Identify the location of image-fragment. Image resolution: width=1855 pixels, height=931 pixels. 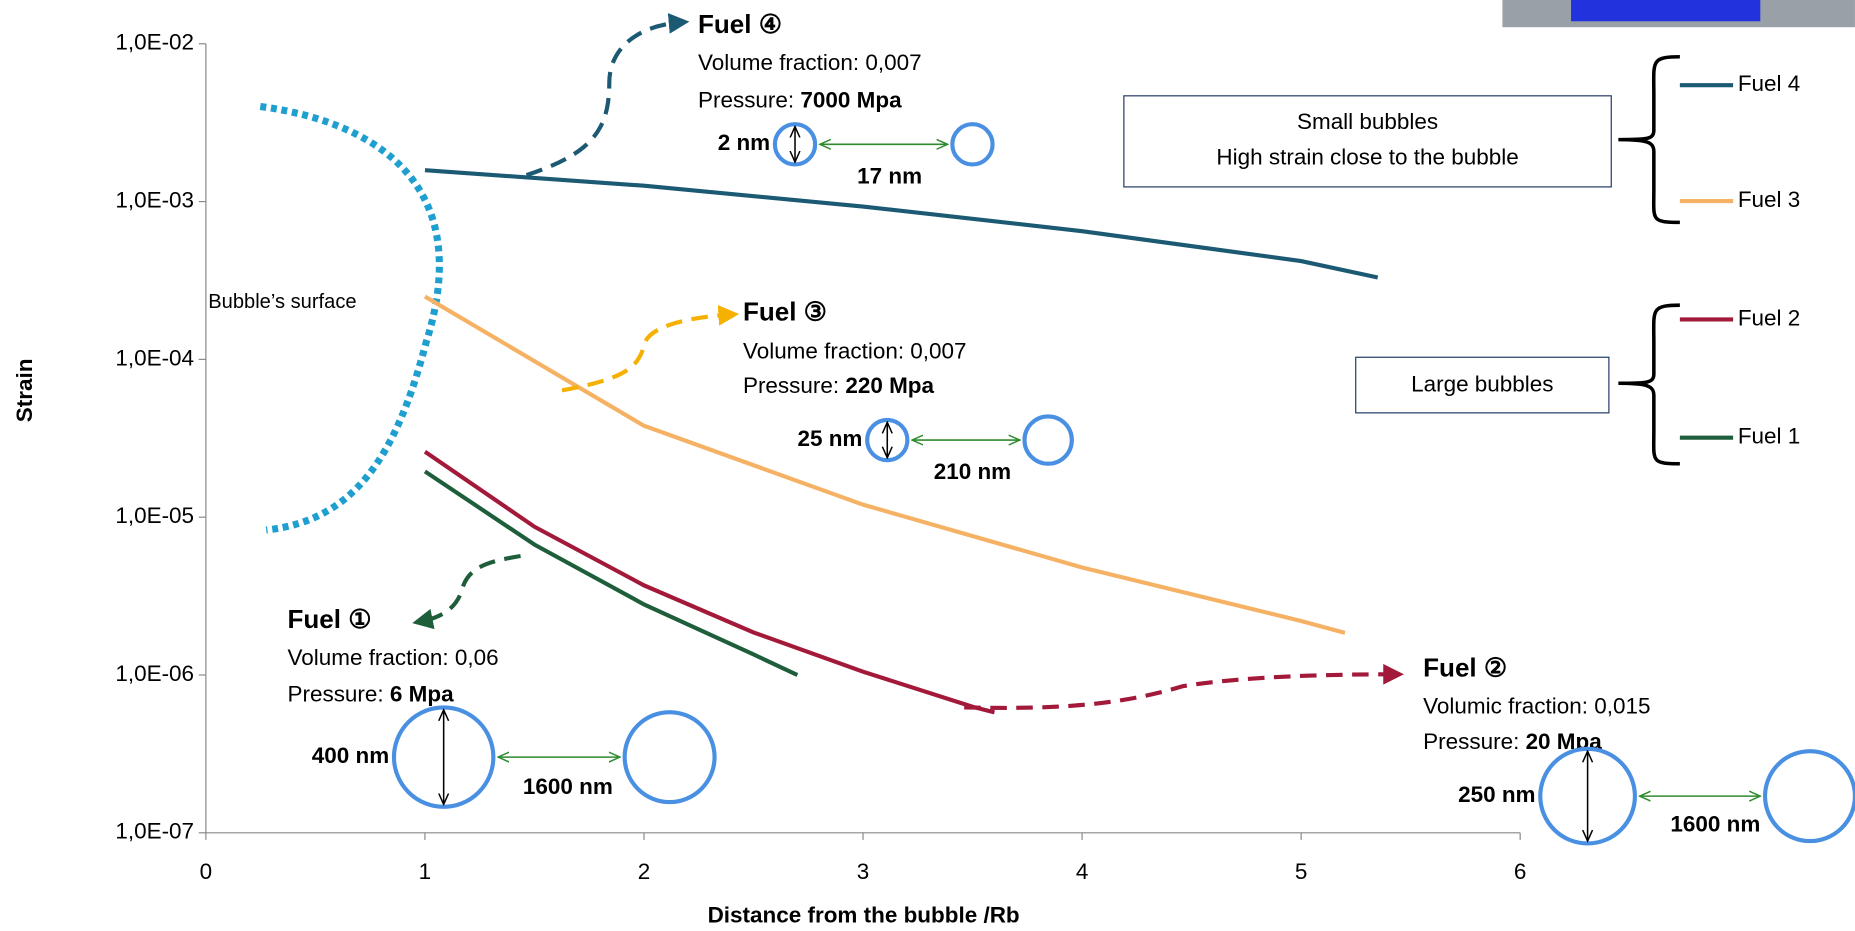
(1666, 11).